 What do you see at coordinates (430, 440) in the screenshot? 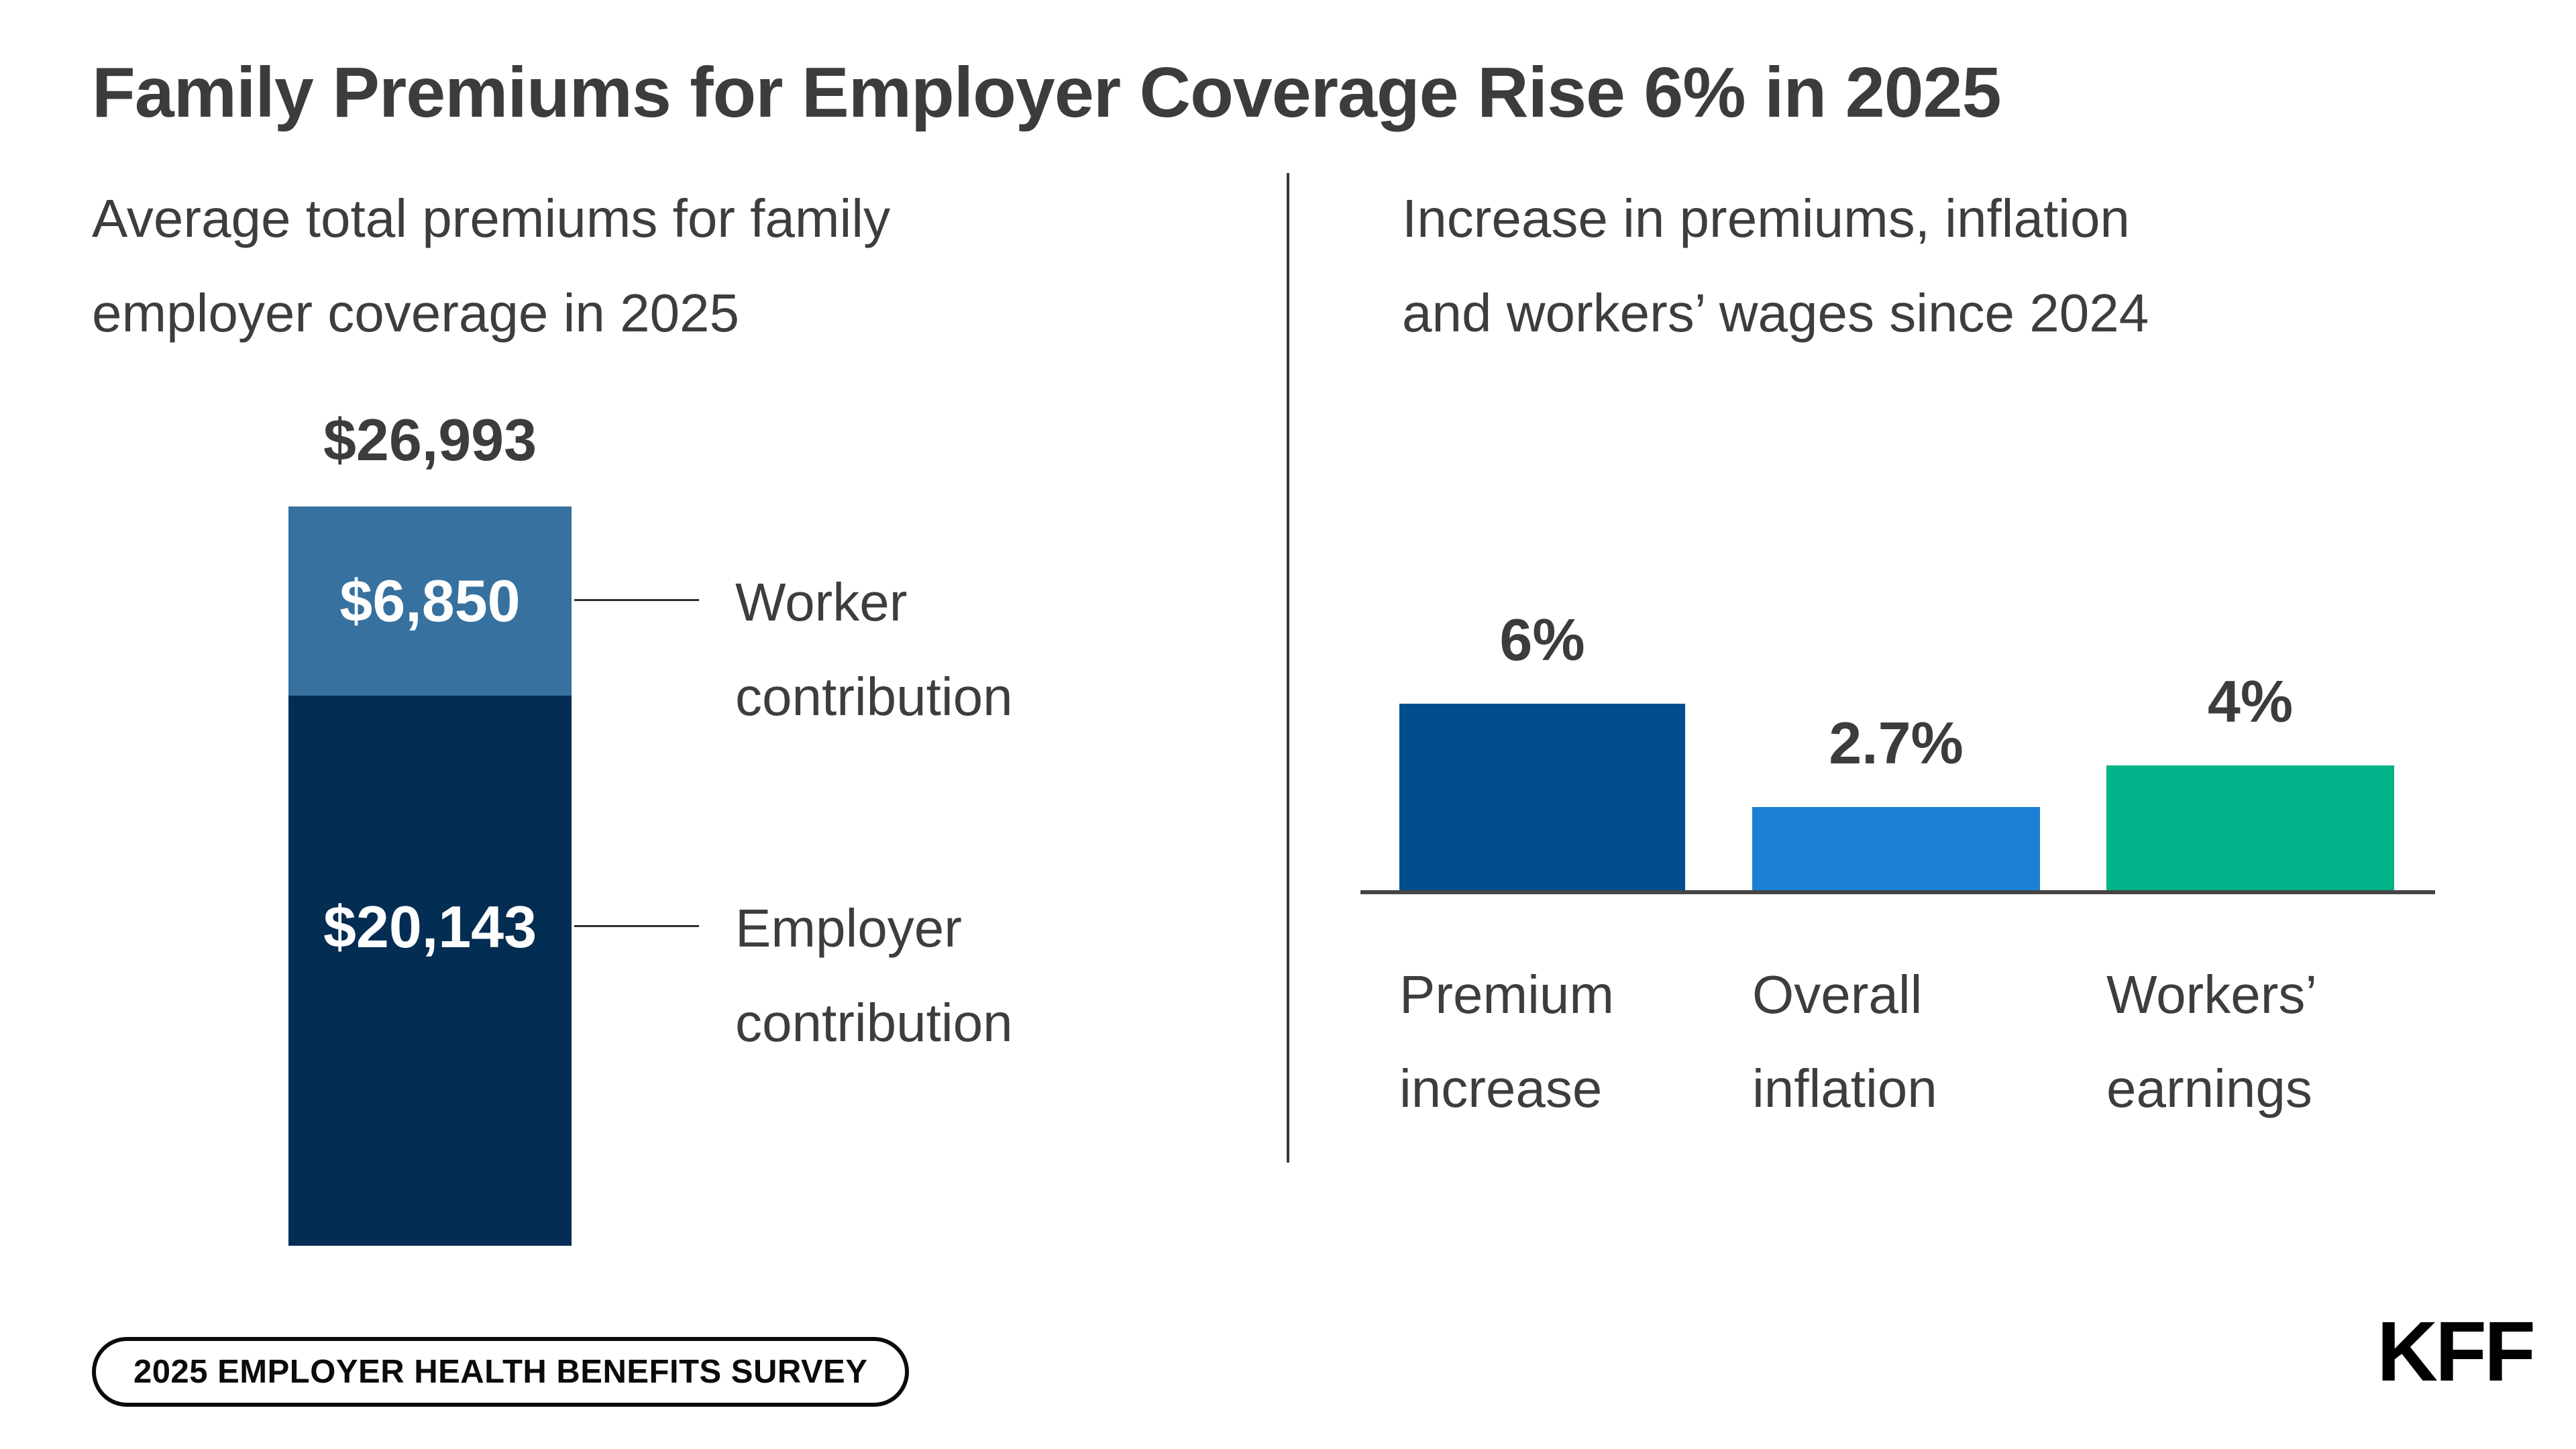
I see `total-premium-label: $26,993` at bounding box center [430, 440].